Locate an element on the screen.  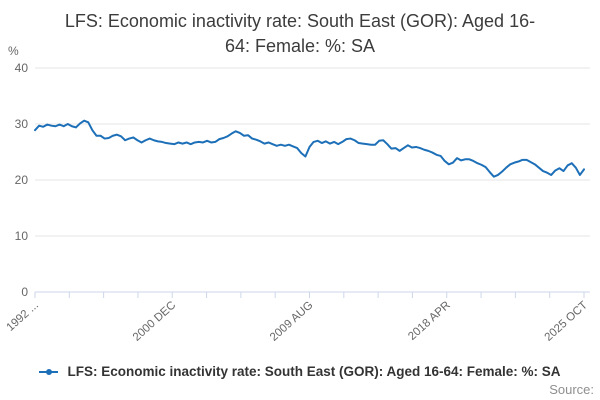
series-line is located at coordinates (309, 148).